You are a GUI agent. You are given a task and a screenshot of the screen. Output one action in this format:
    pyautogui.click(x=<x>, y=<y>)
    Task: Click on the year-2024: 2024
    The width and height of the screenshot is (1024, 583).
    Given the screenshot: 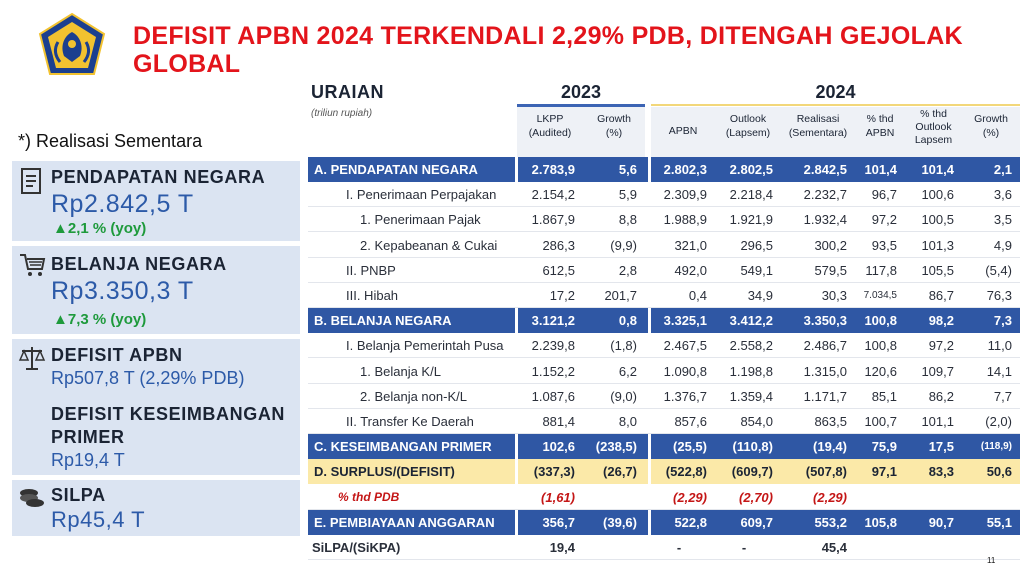 What is the action you would take?
    pyautogui.click(x=835, y=92)
    